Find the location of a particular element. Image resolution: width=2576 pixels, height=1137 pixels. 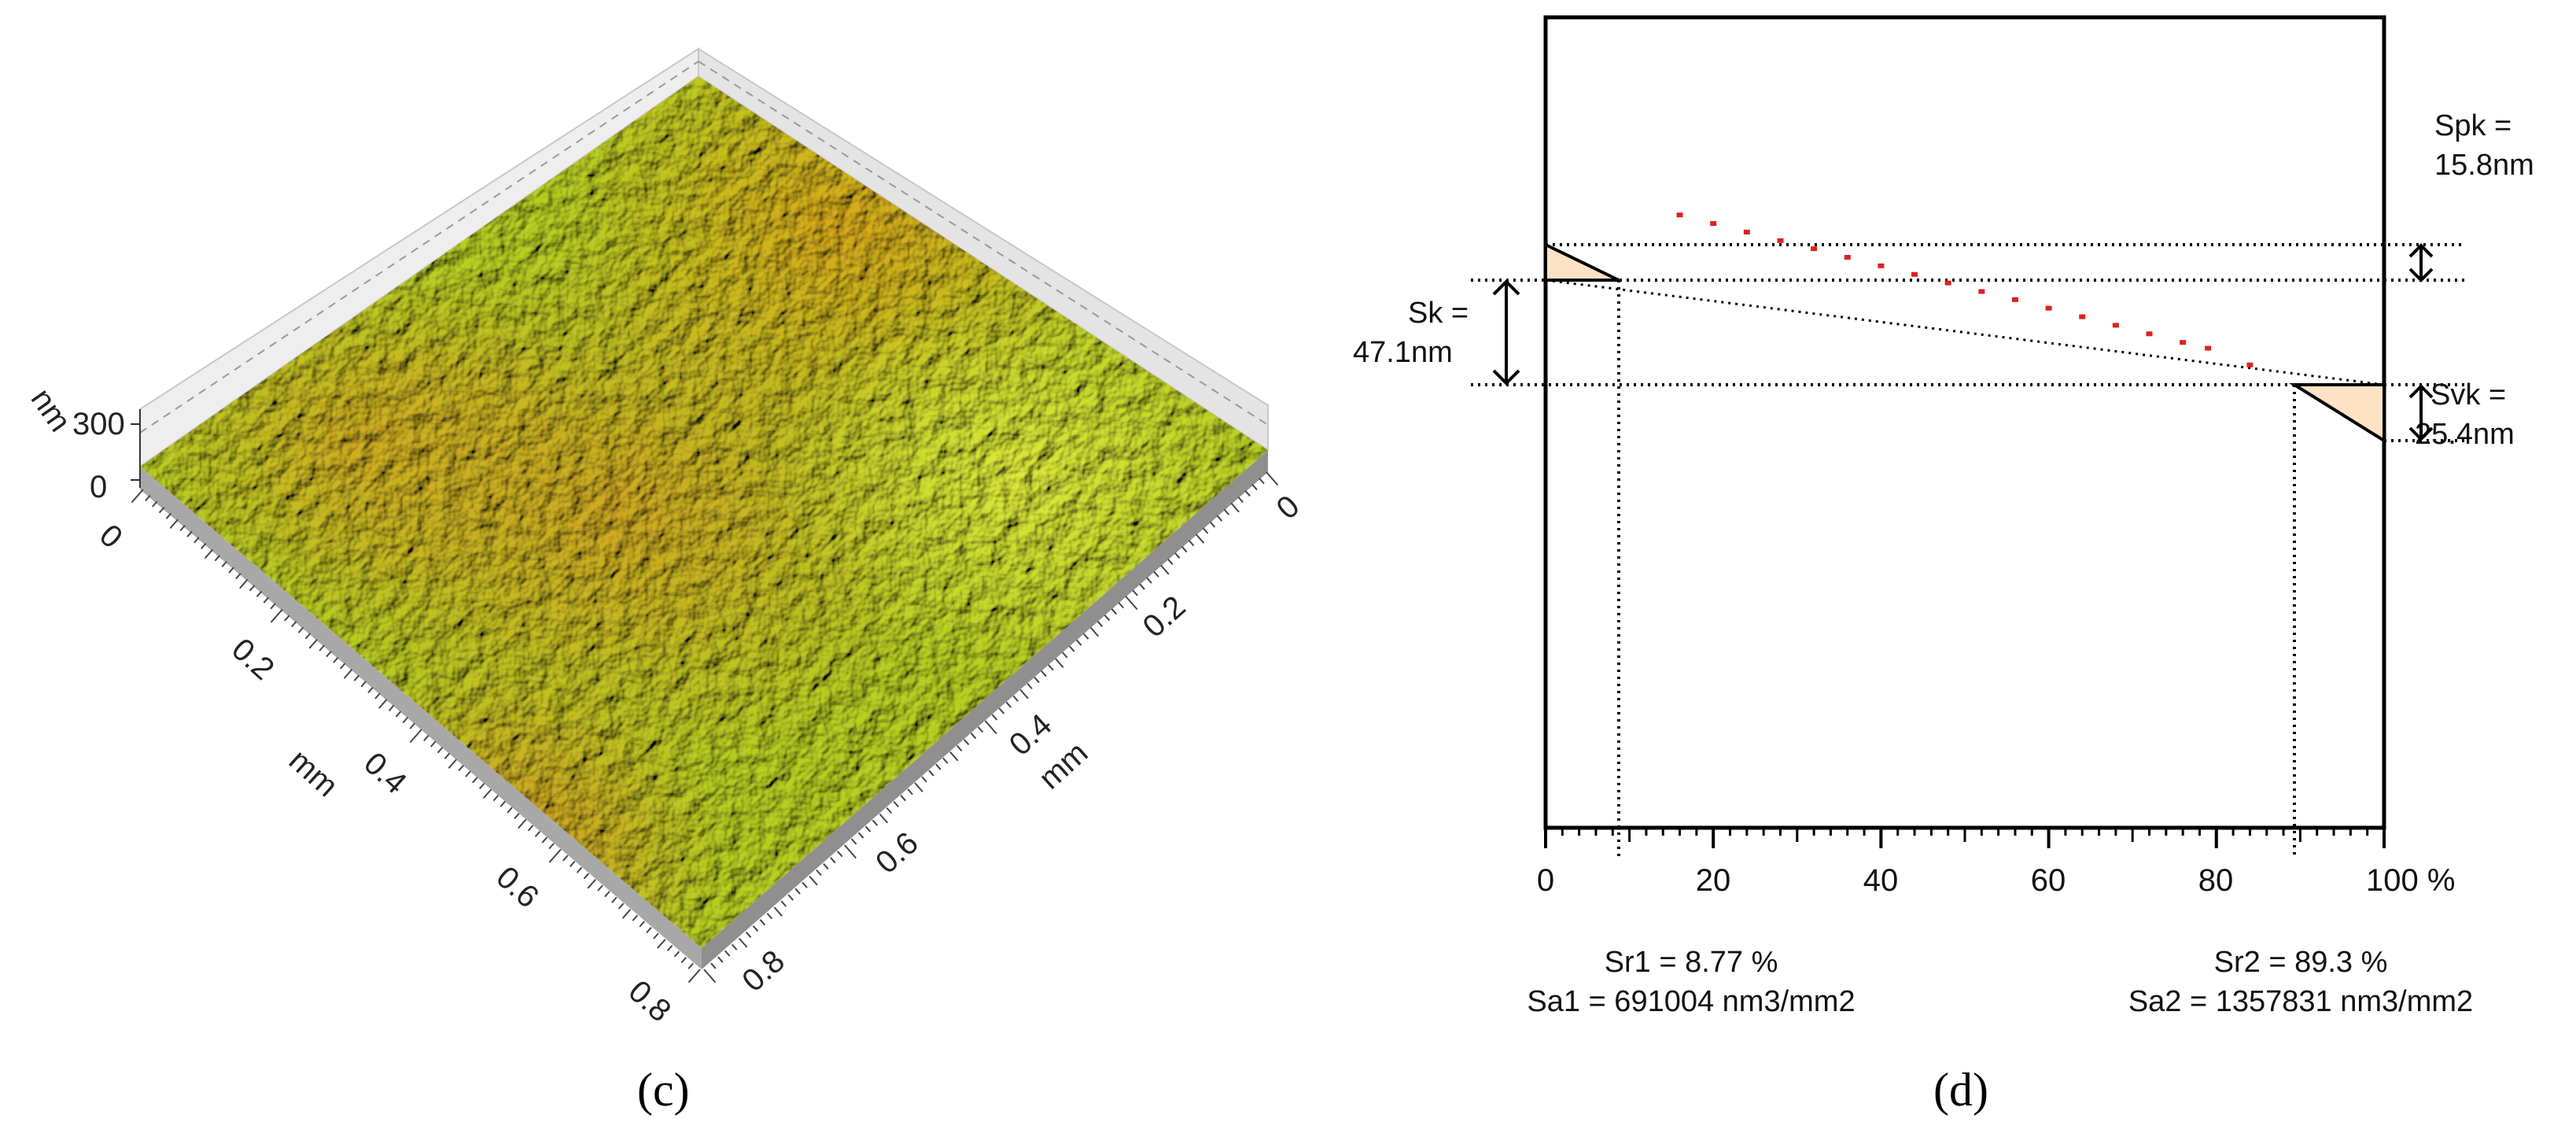

sk-label: Sk = is located at coordinates (1438, 313).